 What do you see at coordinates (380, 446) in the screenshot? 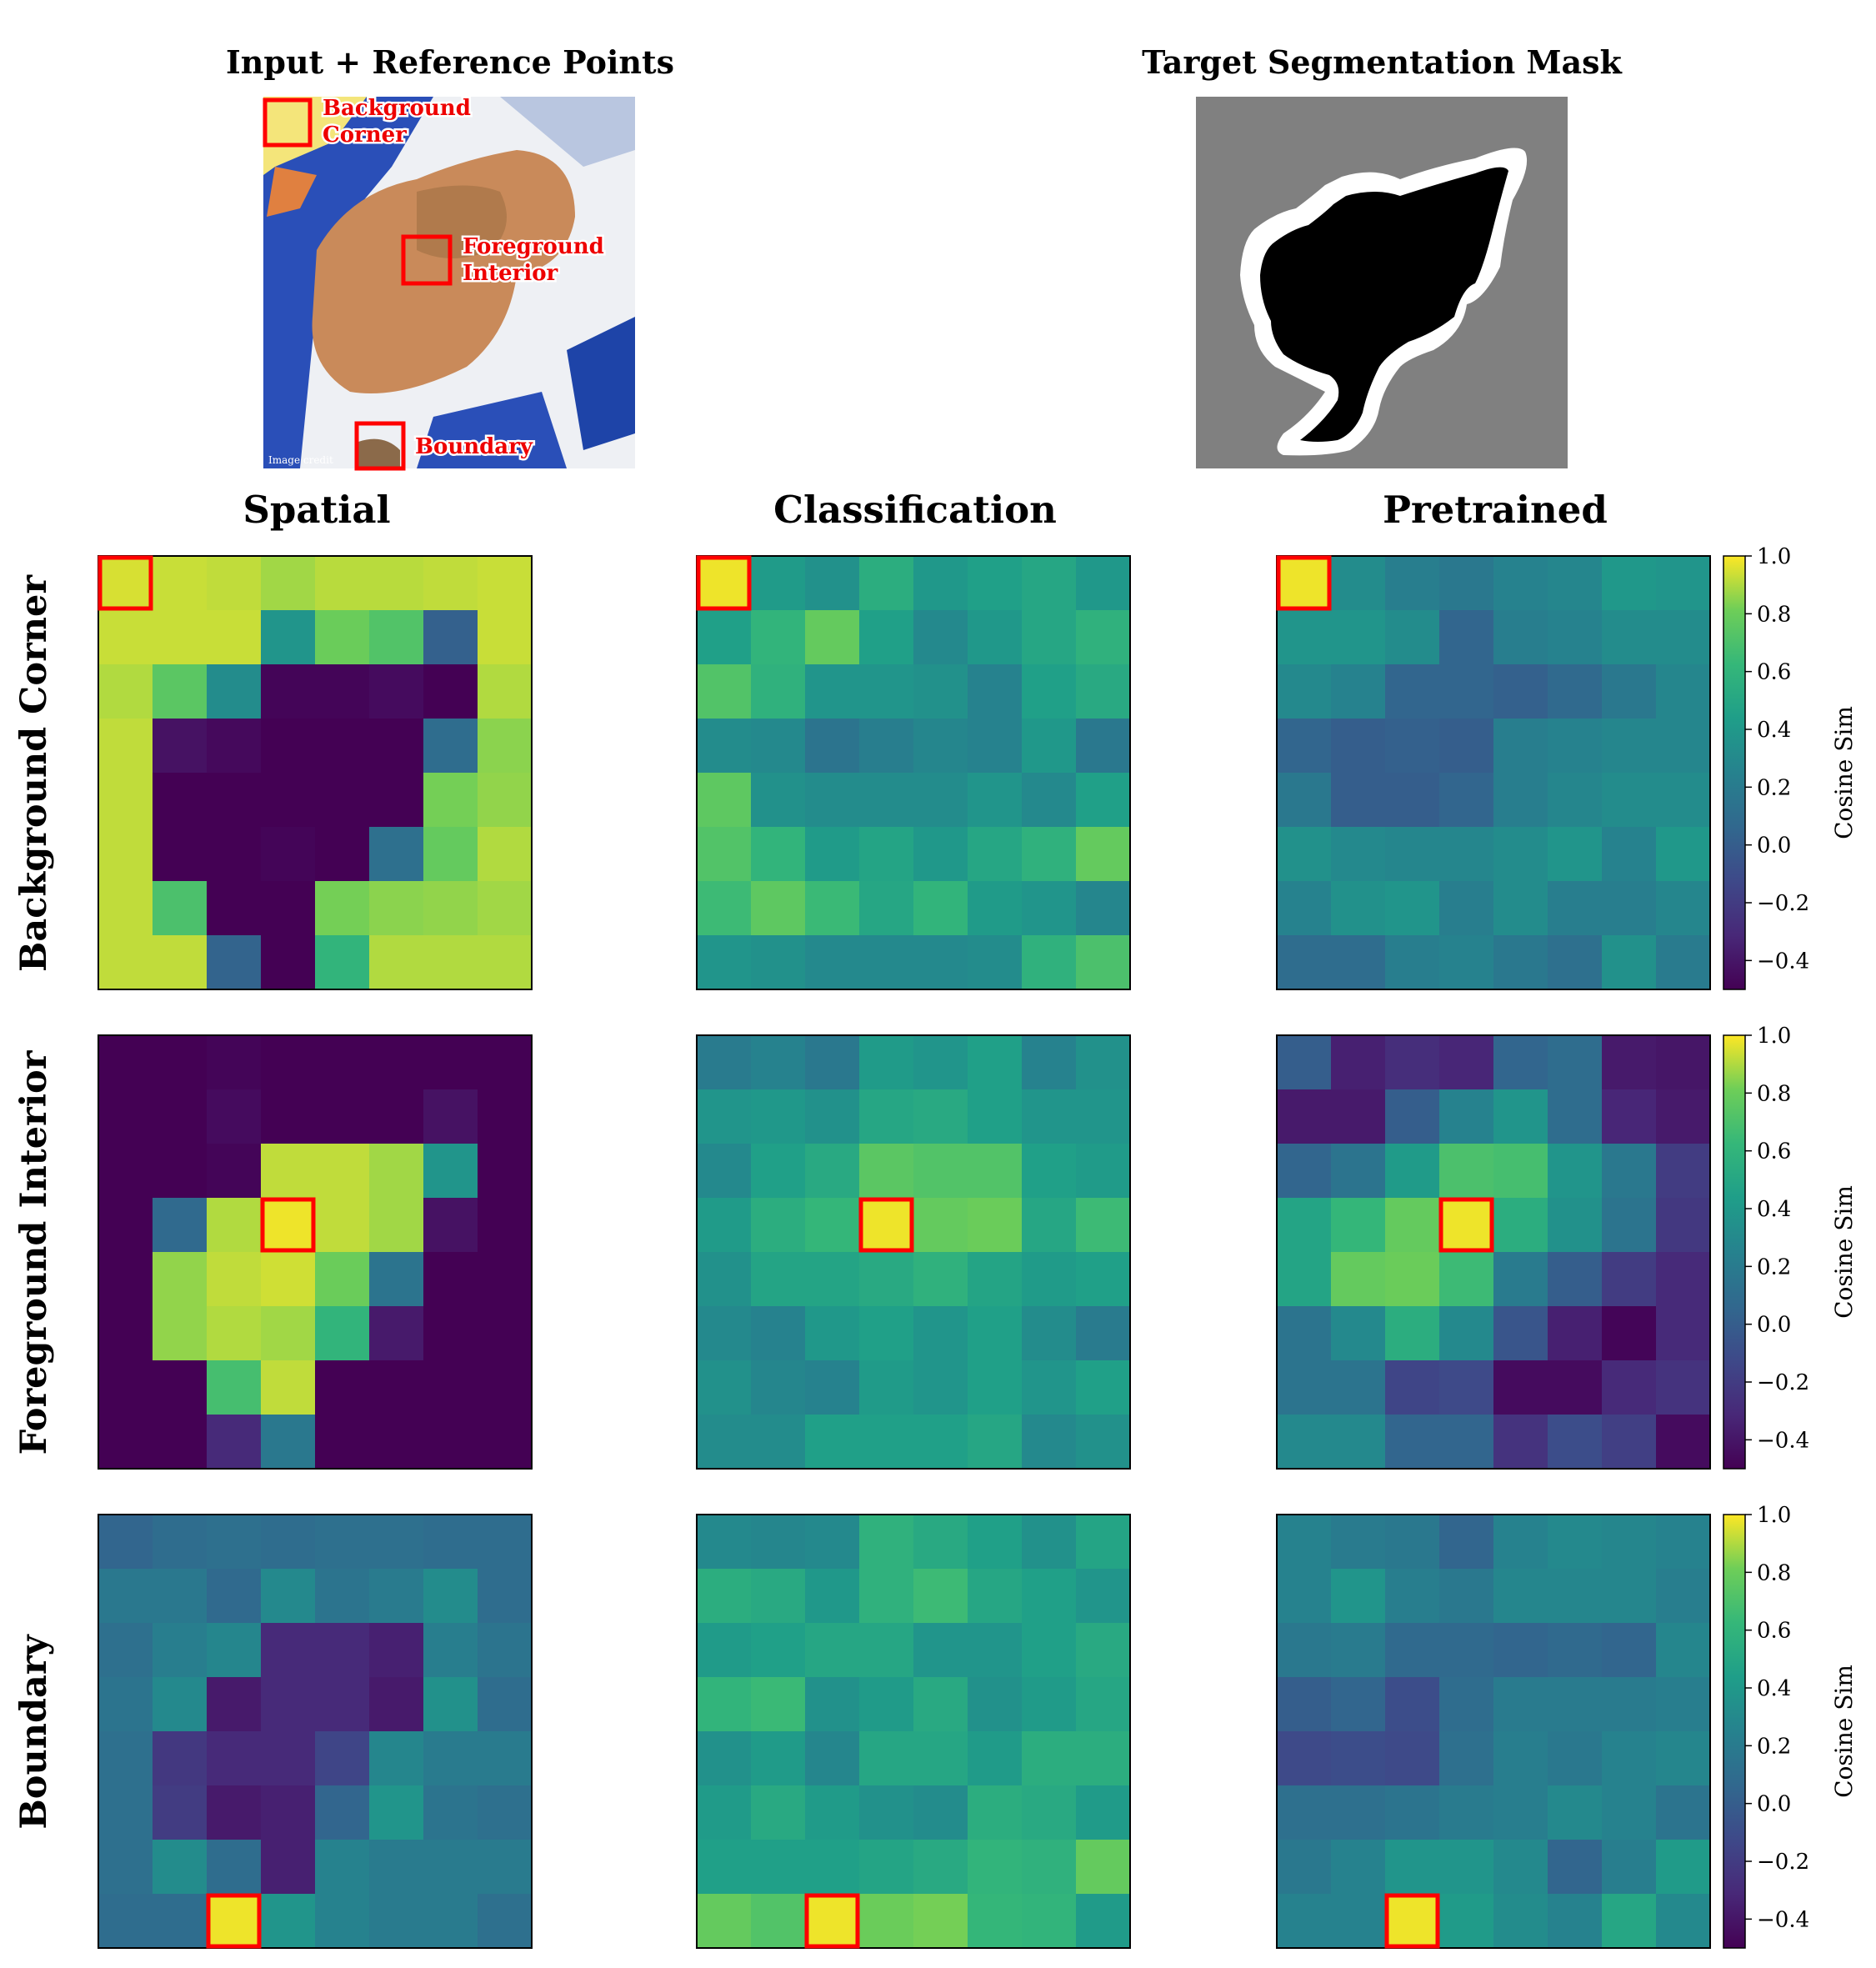
I see `reference-box-boundary` at bounding box center [380, 446].